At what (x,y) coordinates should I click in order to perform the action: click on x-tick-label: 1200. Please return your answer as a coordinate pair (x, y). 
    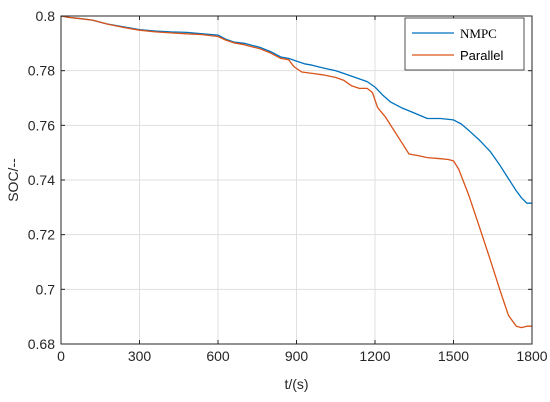
    Looking at the image, I should click on (374, 356).